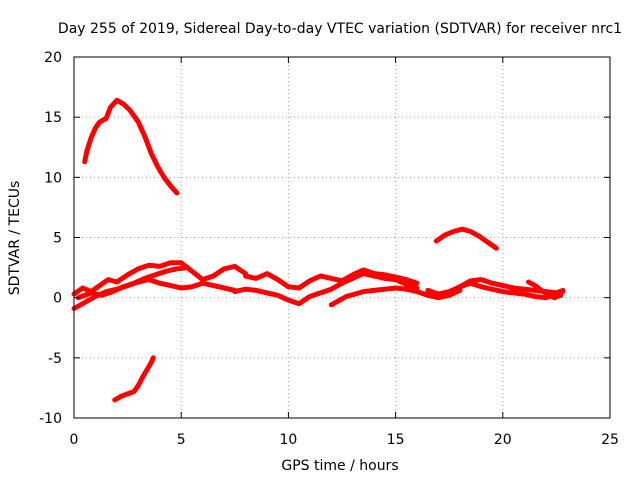  Describe the element at coordinates (53, 178) in the screenshot. I see `y-tick-label: 10` at that location.